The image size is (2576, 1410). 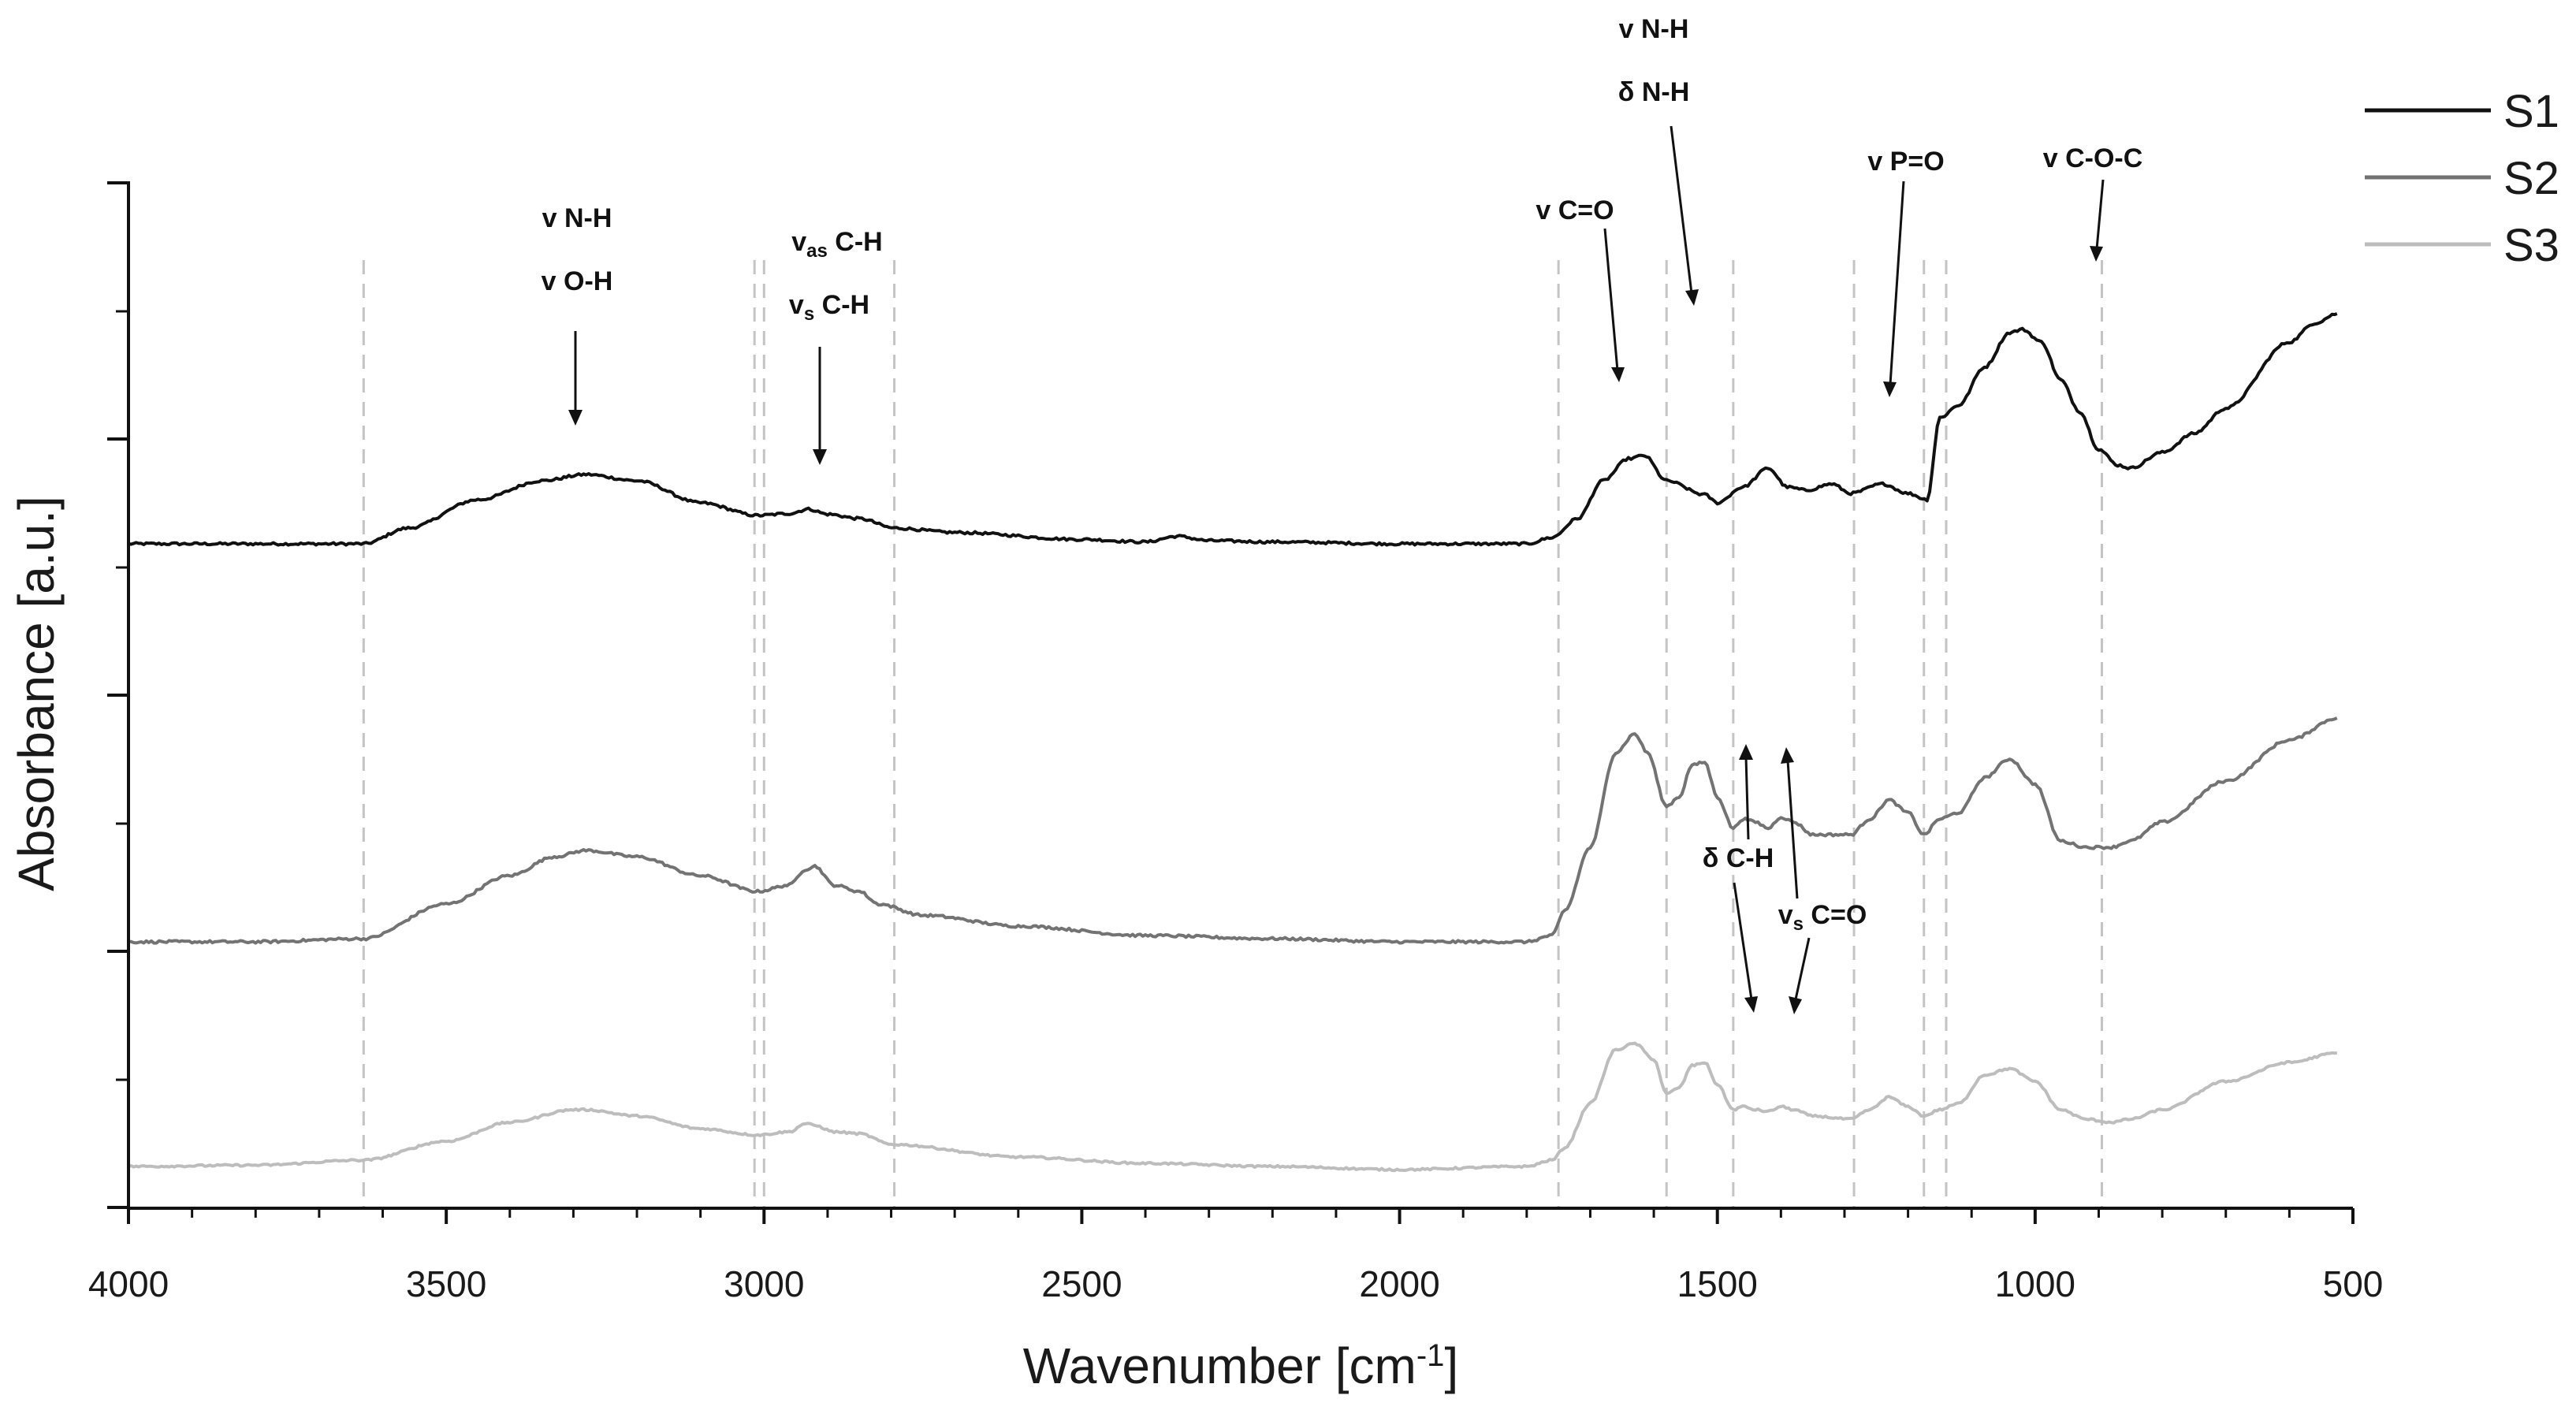 What do you see at coordinates (2531, 111) in the screenshot?
I see `legend-label-s1: S1` at bounding box center [2531, 111].